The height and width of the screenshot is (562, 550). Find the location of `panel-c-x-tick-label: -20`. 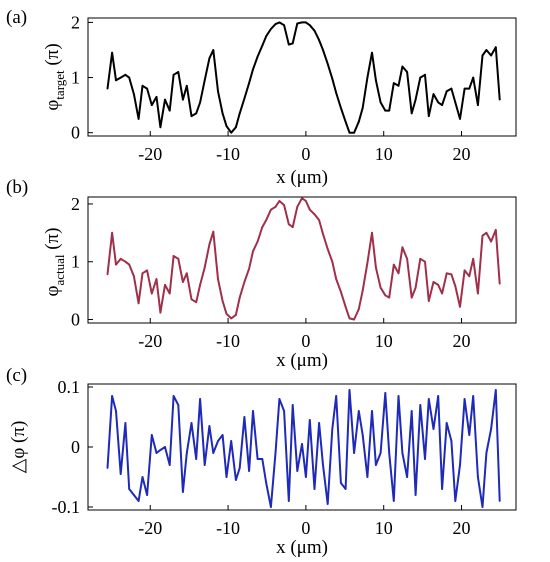

panel-c-x-tick-label: -20 is located at coordinates (150, 528).